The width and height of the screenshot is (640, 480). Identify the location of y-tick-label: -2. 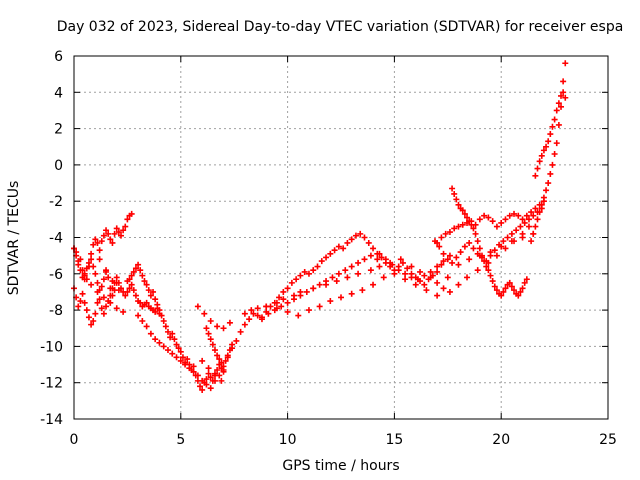
(56, 202).